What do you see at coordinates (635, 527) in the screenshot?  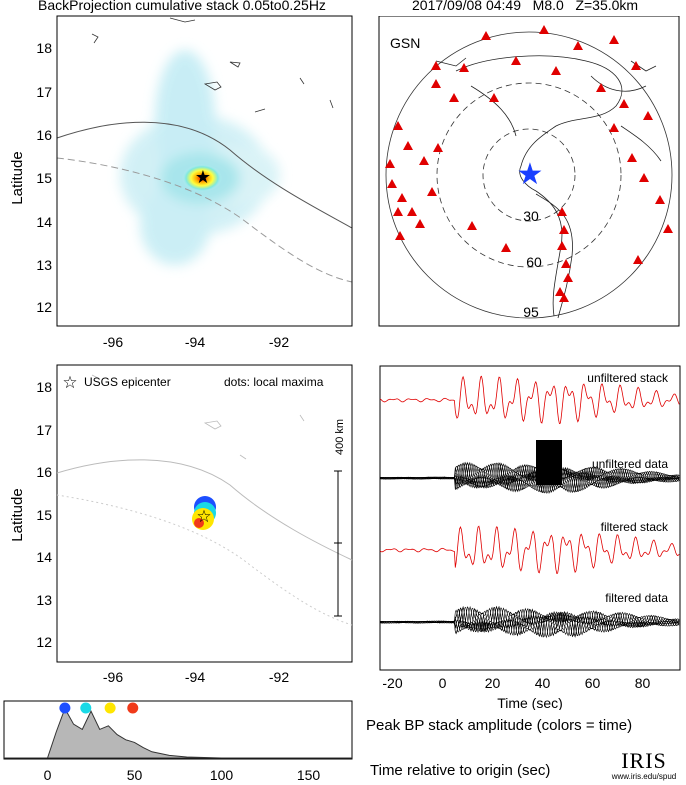 I see `label-filtered-stack: filtered stack` at bounding box center [635, 527].